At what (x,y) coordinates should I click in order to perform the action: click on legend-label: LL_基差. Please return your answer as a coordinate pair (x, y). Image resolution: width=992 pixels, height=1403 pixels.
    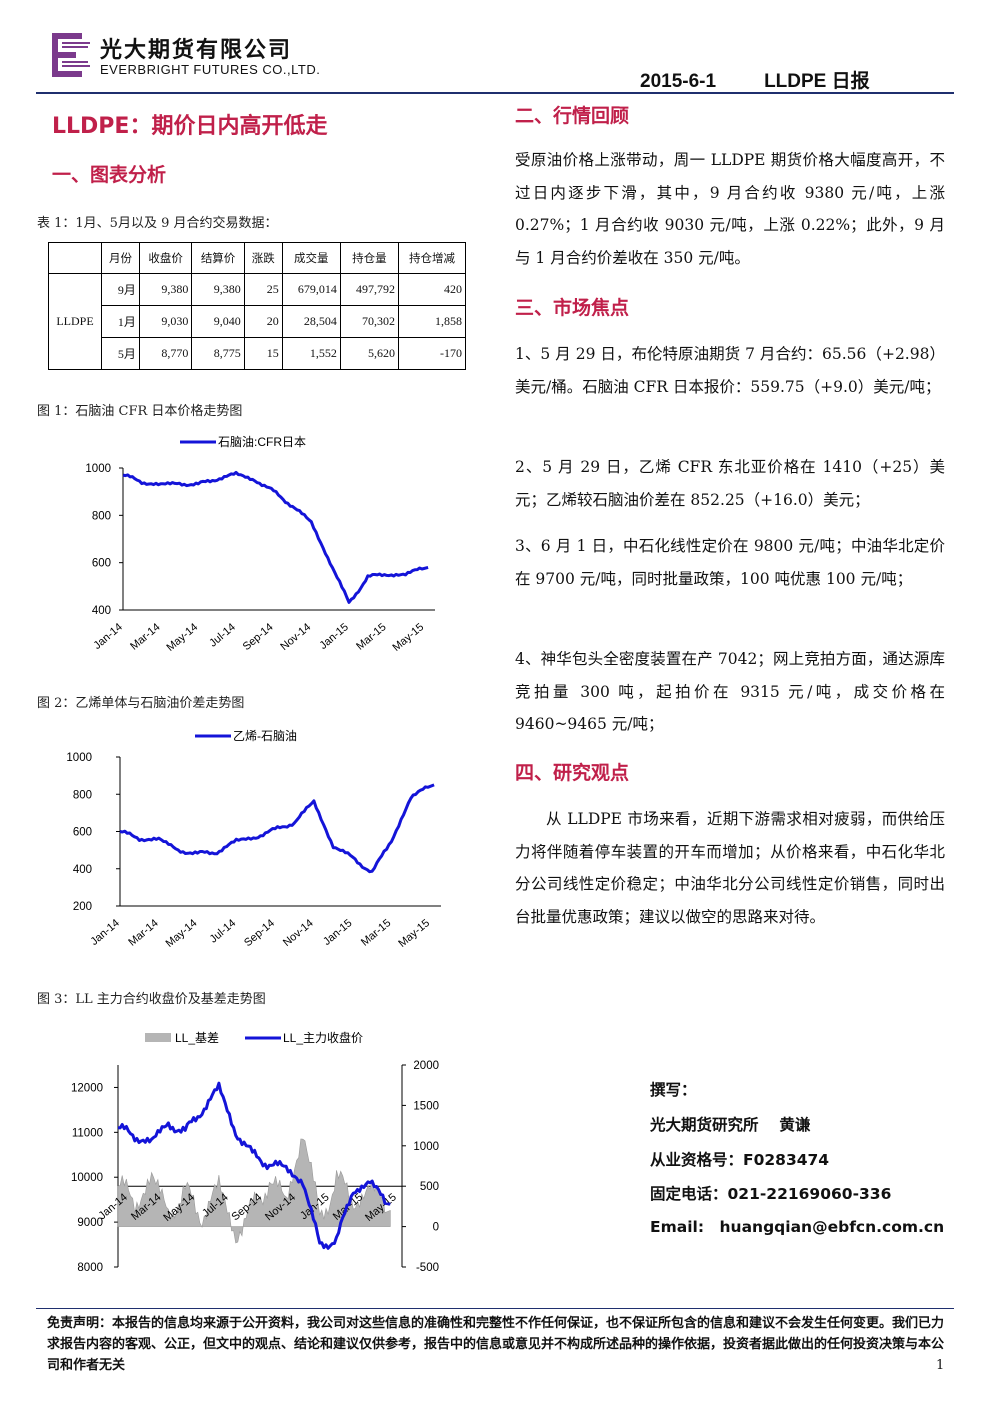
    Looking at the image, I should click on (197, 1038).